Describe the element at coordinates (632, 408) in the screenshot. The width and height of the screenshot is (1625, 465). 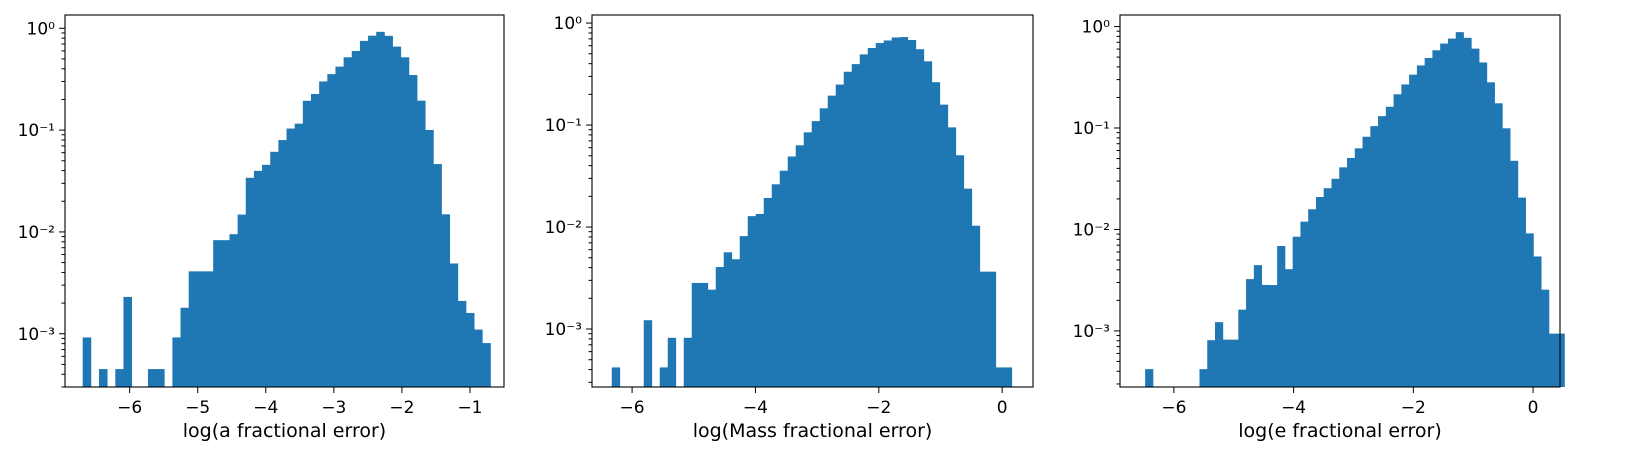
I see `x-tick-label: −6` at that location.